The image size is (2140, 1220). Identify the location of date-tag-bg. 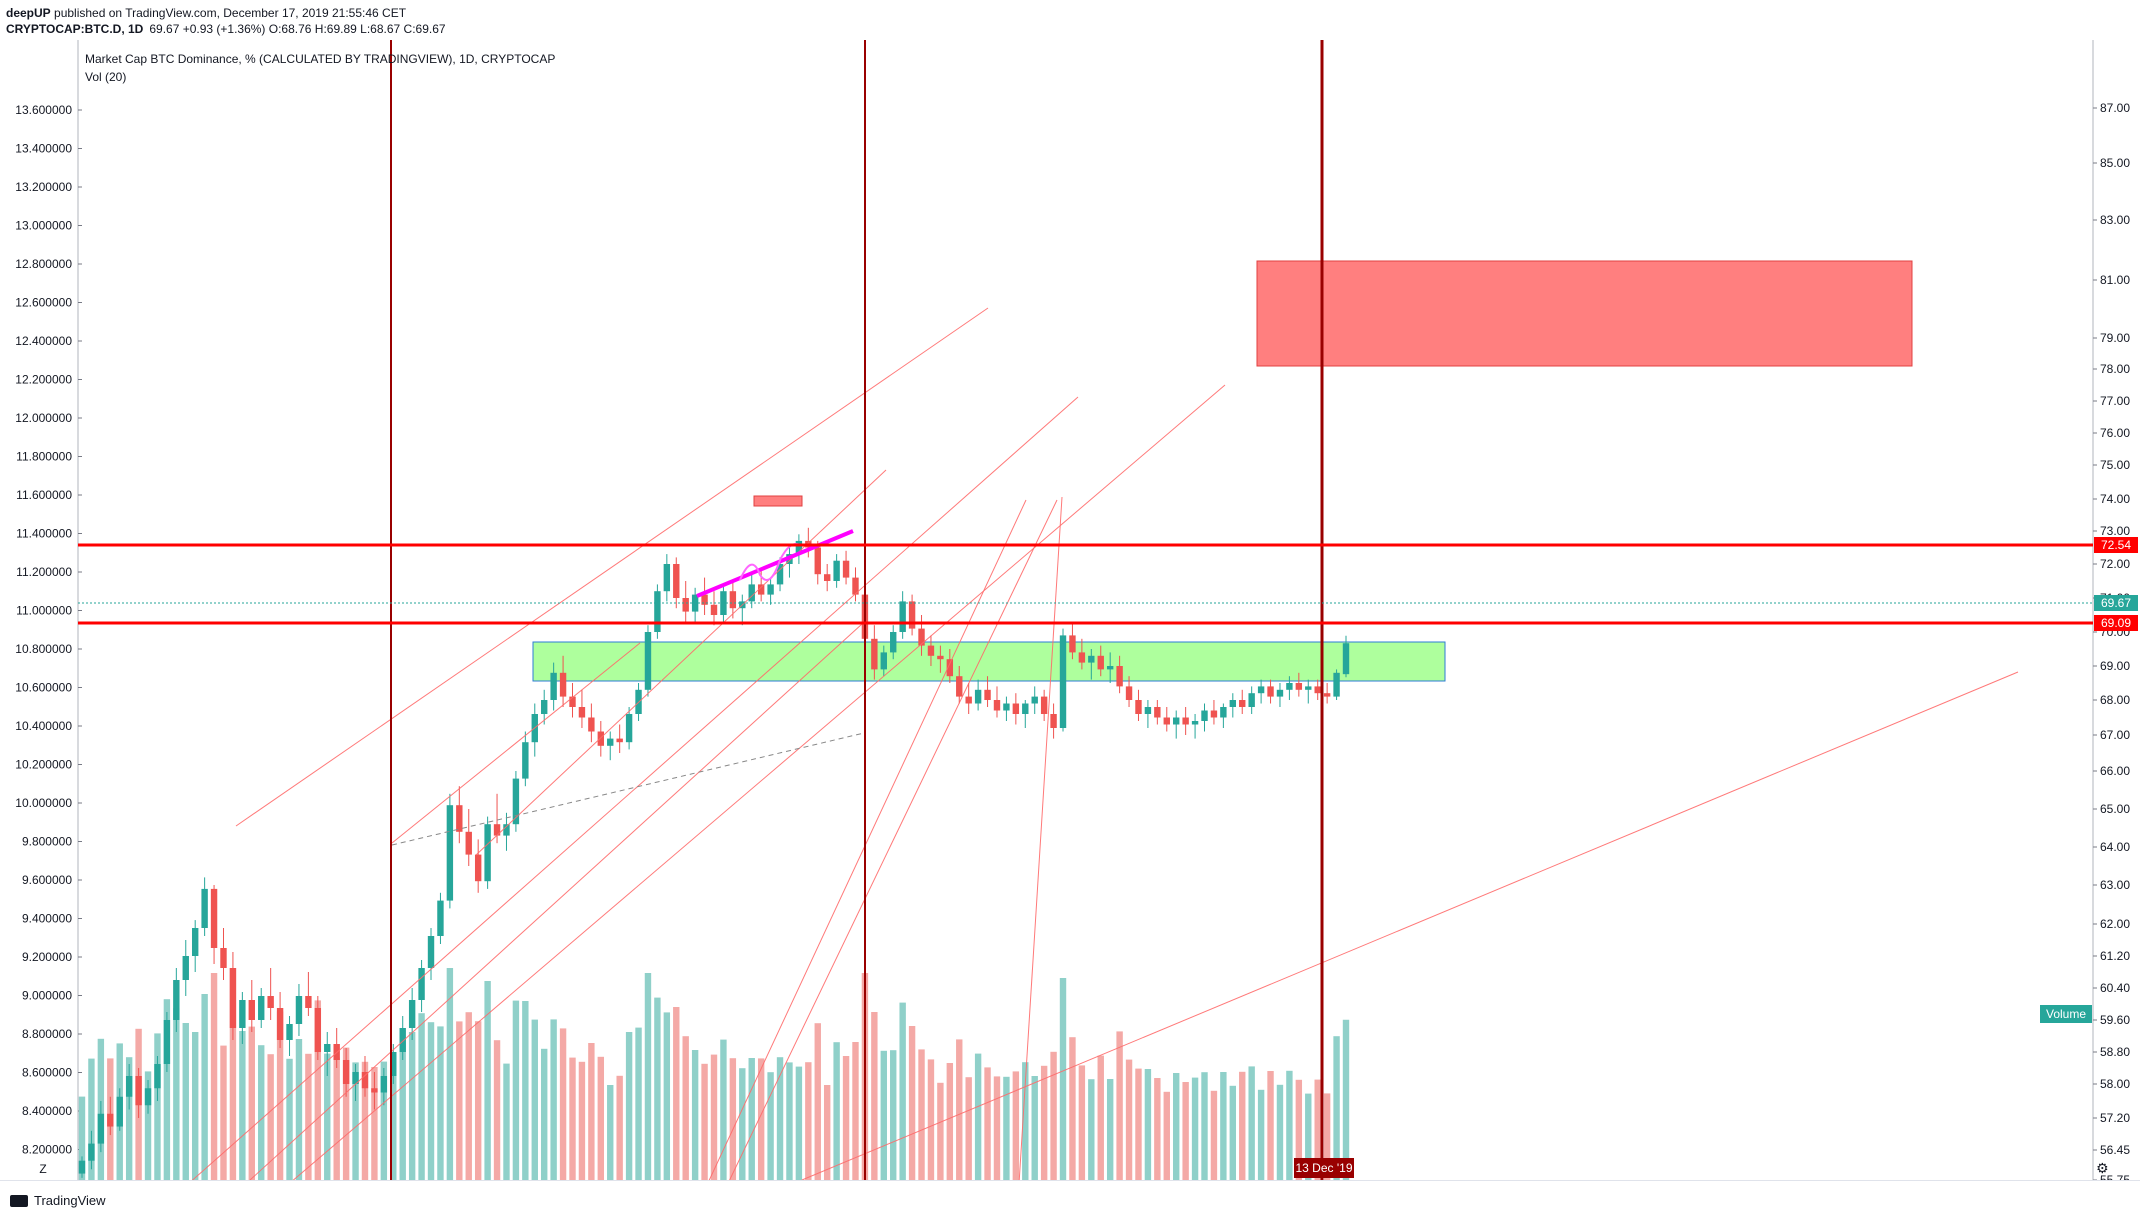
(1324, 1168).